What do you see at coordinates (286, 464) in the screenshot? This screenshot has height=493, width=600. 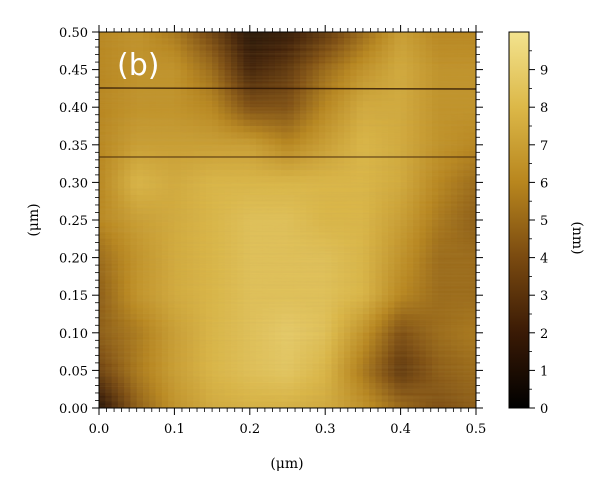 I see `x-axis-label: (μm)` at bounding box center [286, 464].